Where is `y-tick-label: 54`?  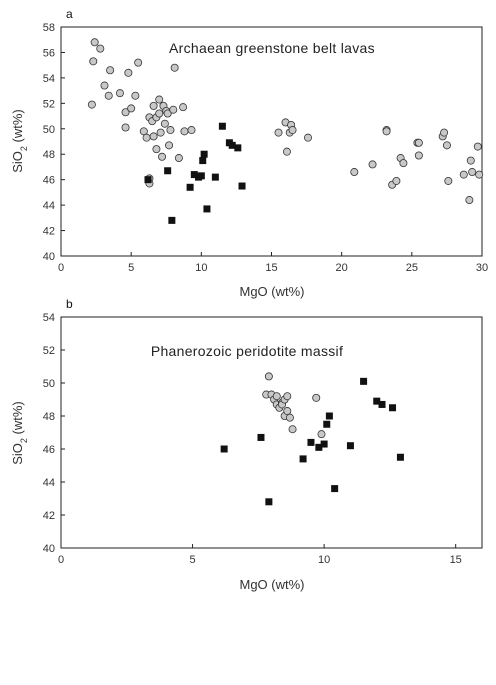 y-tick-label: 54 is located at coordinates (49, 318).